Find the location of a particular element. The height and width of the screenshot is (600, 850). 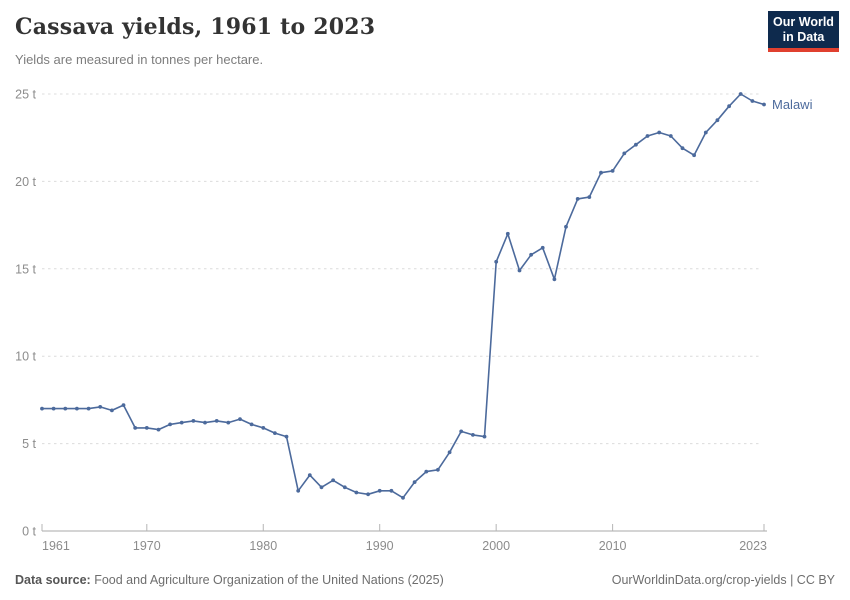

data-point-2020 is located at coordinates (729, 106).